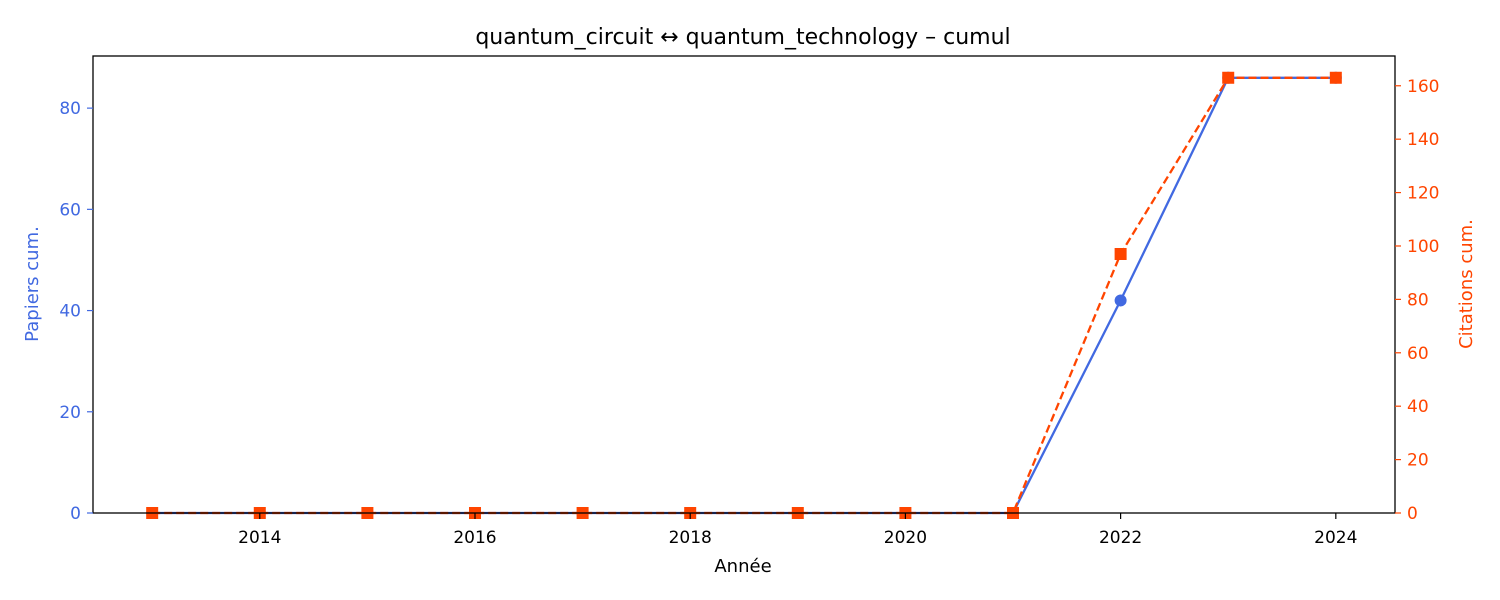 Image resolution: width=1500 pixels, height=600 pixels. I want to click on left-y-tick-label: 0, so click(75, 514).